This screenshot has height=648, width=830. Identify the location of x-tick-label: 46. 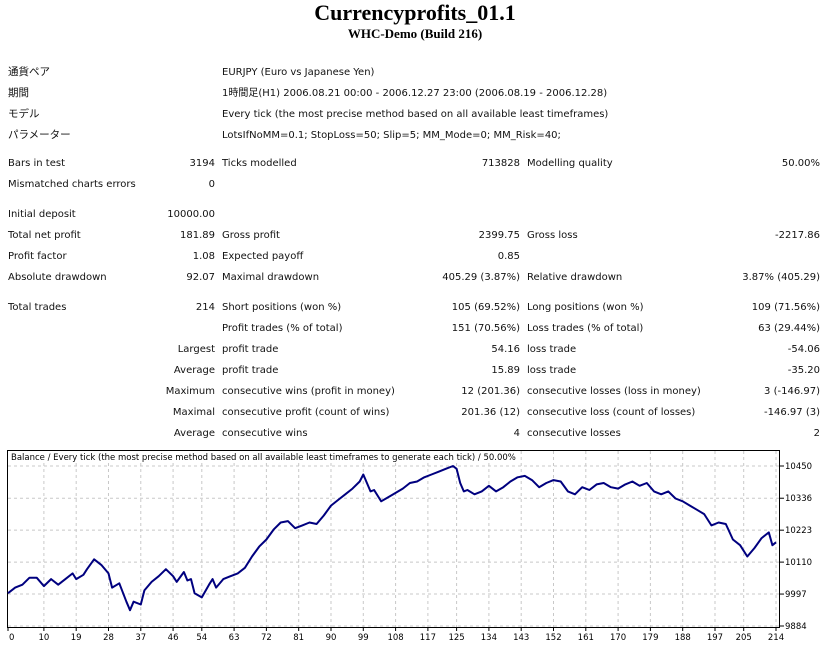
(173, 638).